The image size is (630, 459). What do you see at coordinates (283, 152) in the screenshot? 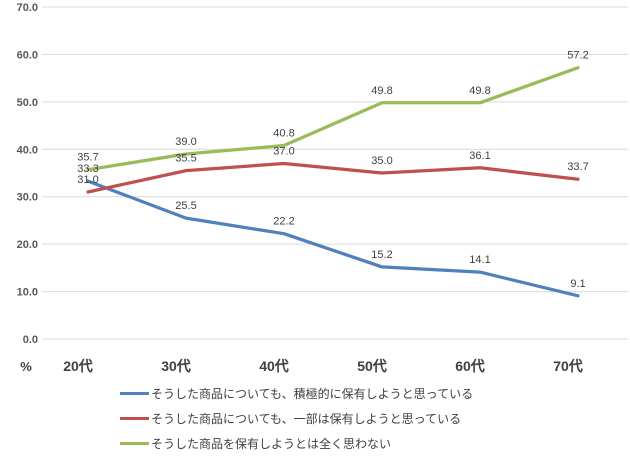
I see `data-label: 37.0` at bounding box center [283, 152].